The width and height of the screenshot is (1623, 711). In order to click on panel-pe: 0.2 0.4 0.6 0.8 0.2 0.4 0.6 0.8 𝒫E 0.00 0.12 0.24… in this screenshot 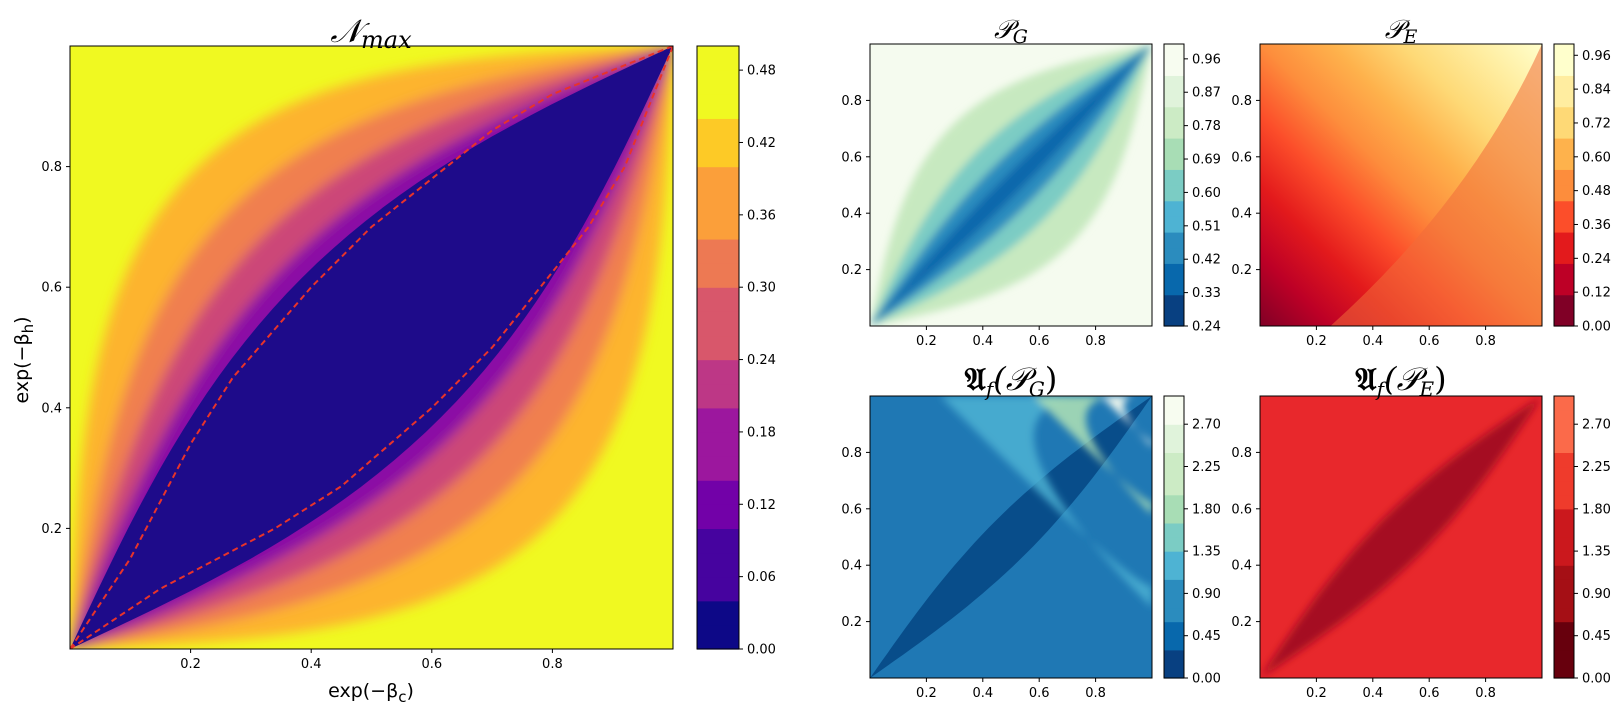, I will do `click(1421, 182)`.